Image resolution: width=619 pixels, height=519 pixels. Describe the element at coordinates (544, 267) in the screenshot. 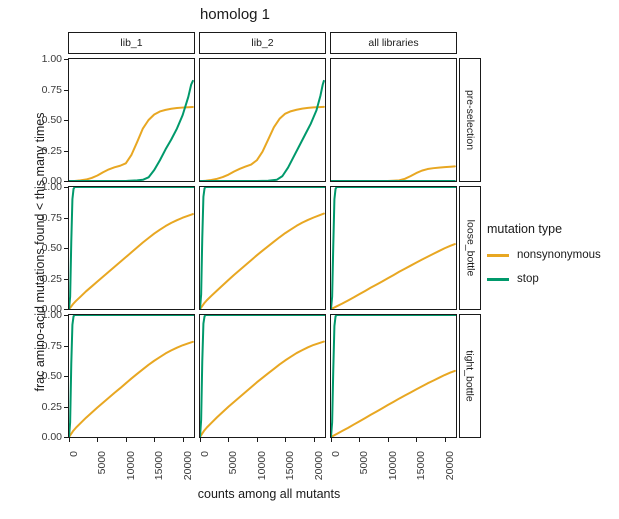

I see `legend-entries: nonsynonymous stop` at that location.